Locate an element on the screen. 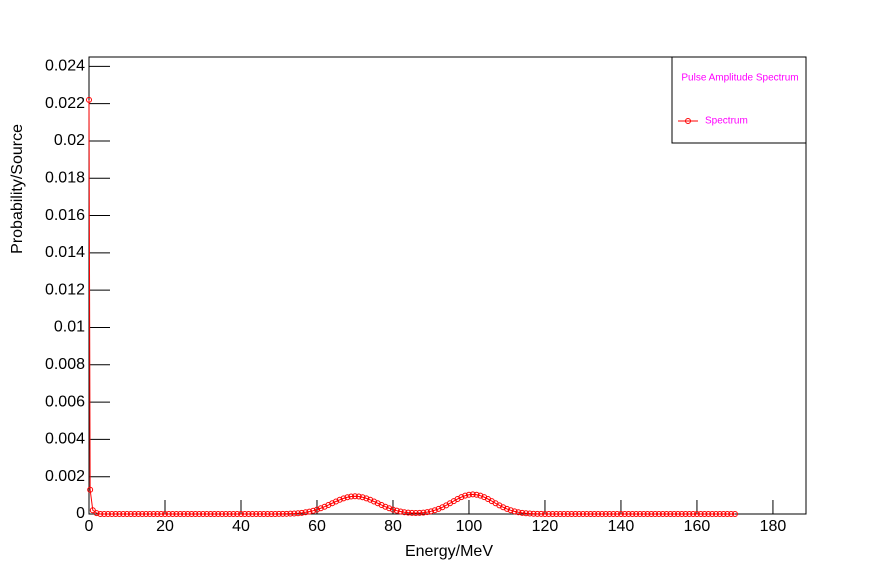  y-tick-label: 0.006 is located at coordinates (65, 401).